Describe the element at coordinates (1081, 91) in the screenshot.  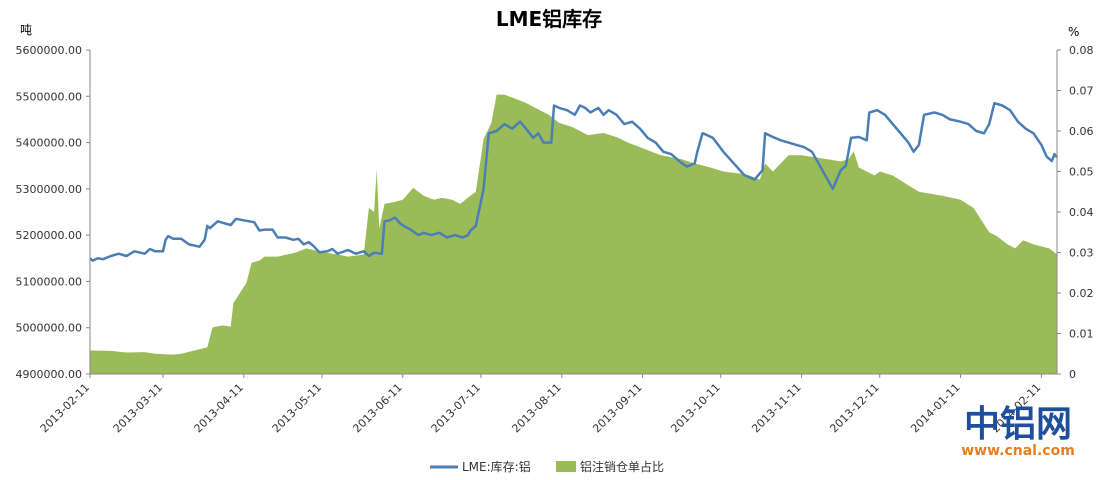
I see `y-right-tick-label: 0.07` at that location.